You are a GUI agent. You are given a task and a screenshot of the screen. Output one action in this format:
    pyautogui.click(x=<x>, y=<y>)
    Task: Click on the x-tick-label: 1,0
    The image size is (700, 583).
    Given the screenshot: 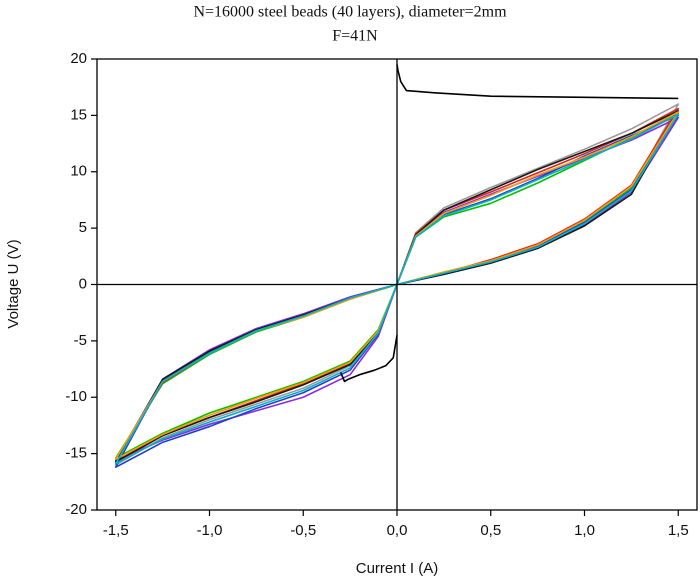 What is the action you would take?
    pyautogui.click(x=584, y=530)
    